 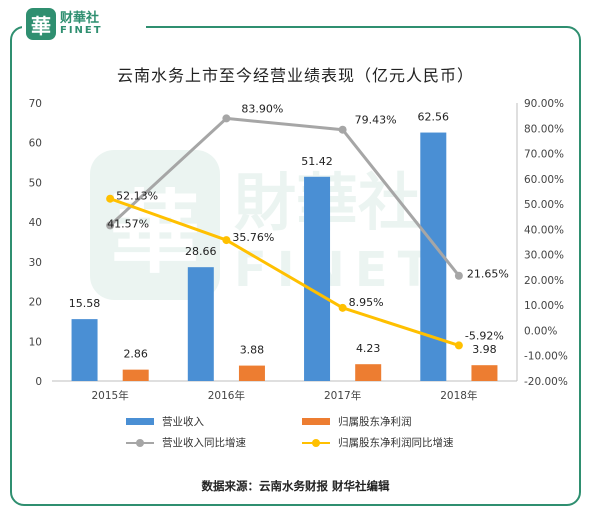 I want to click on source-note: 数据来源：云南水务财报 财华社编辑, so click(x=295, y=486).